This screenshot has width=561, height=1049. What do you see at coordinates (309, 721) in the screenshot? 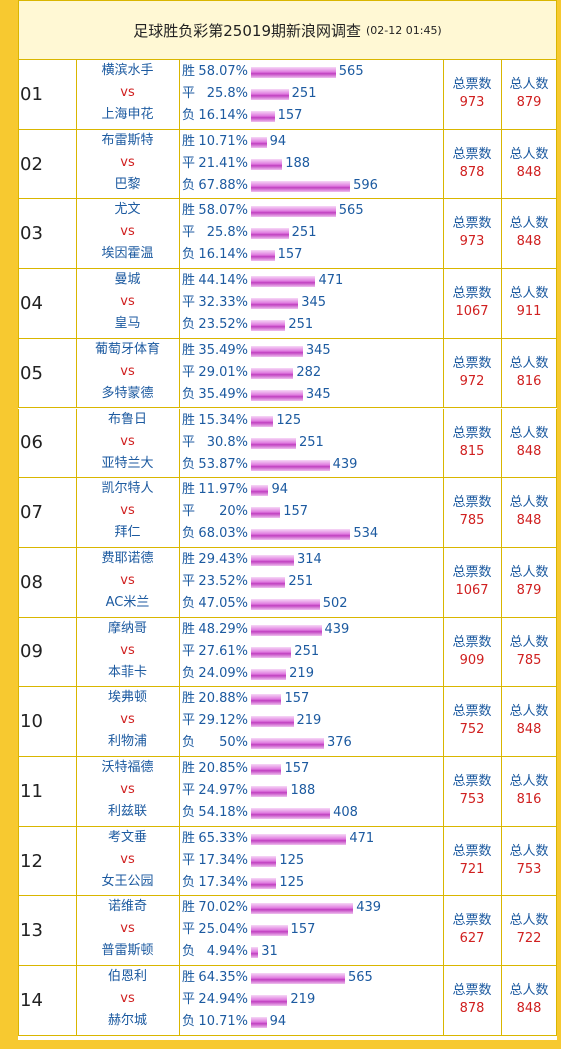
I see `count: 219` at bounding box center [309, 721].